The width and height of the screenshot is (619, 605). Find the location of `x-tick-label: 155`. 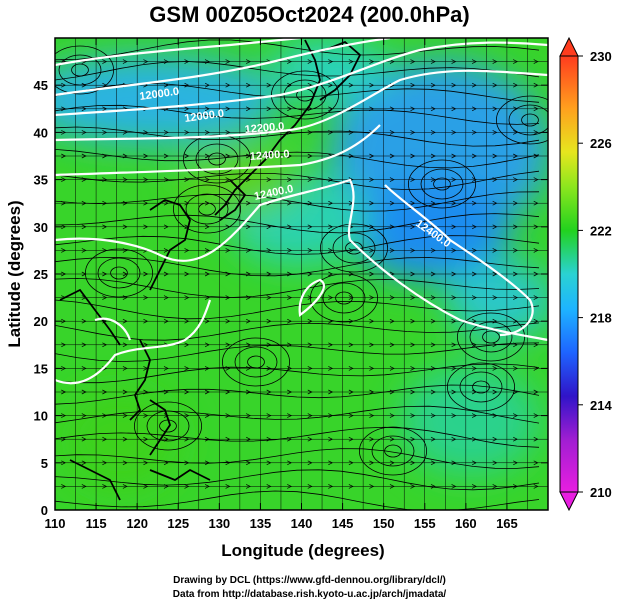

x-tick-label: 155 is located at coordinates (425, 523).